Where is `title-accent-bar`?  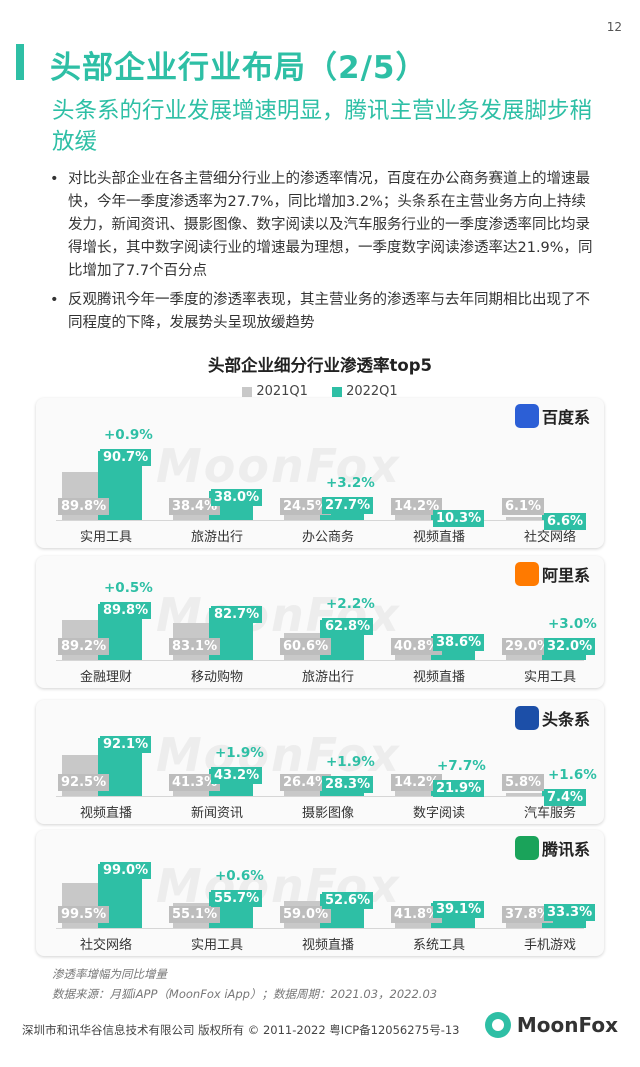
title-accent-bar is located at coordinates (20, 62).